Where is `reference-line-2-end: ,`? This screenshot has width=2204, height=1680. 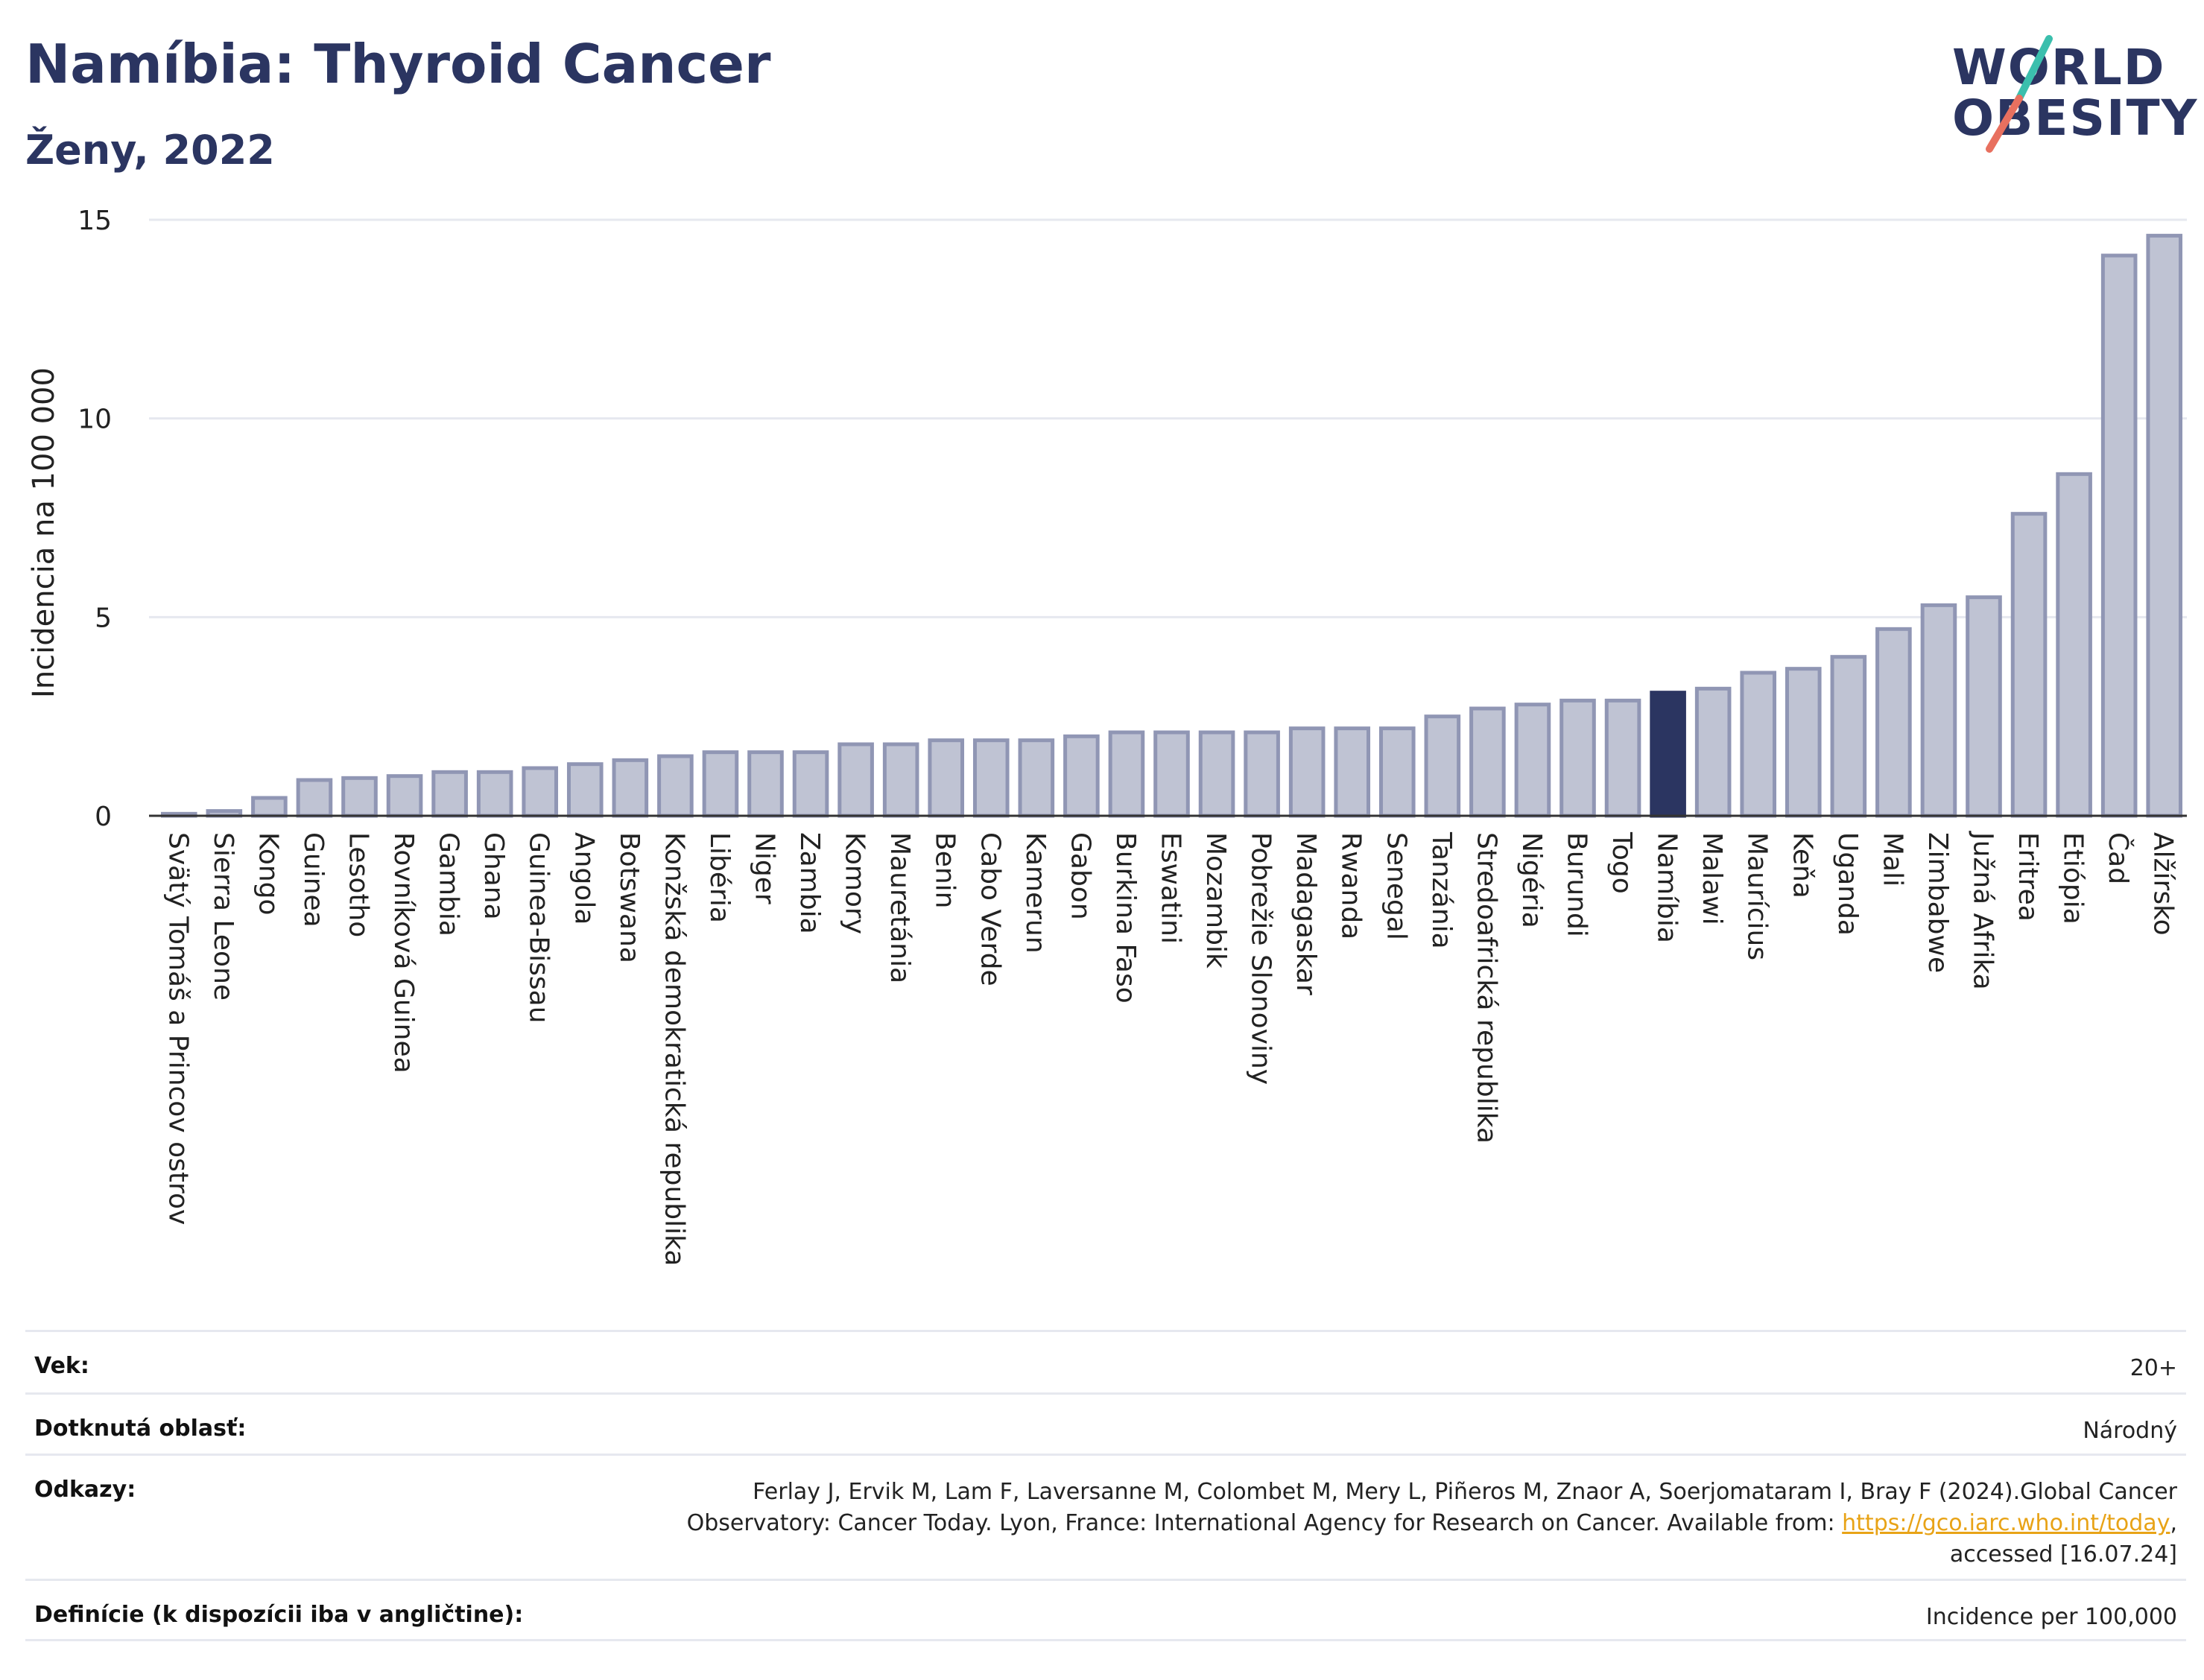 reference-line-2-end: , is located at coordinates (2173, 1523).